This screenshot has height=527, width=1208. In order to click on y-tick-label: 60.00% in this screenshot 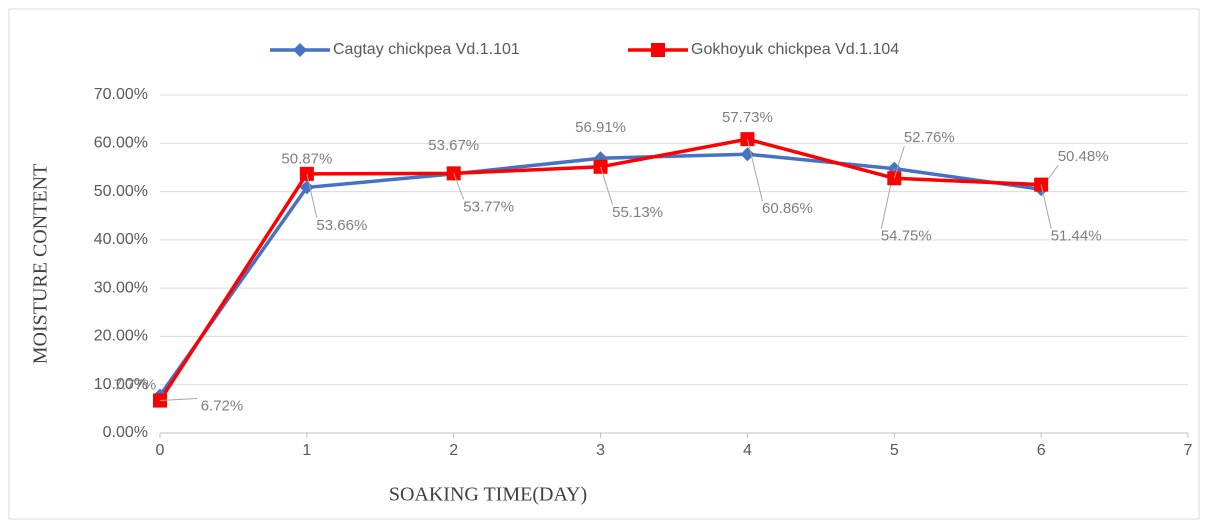, I will do `click(121, 143)`.